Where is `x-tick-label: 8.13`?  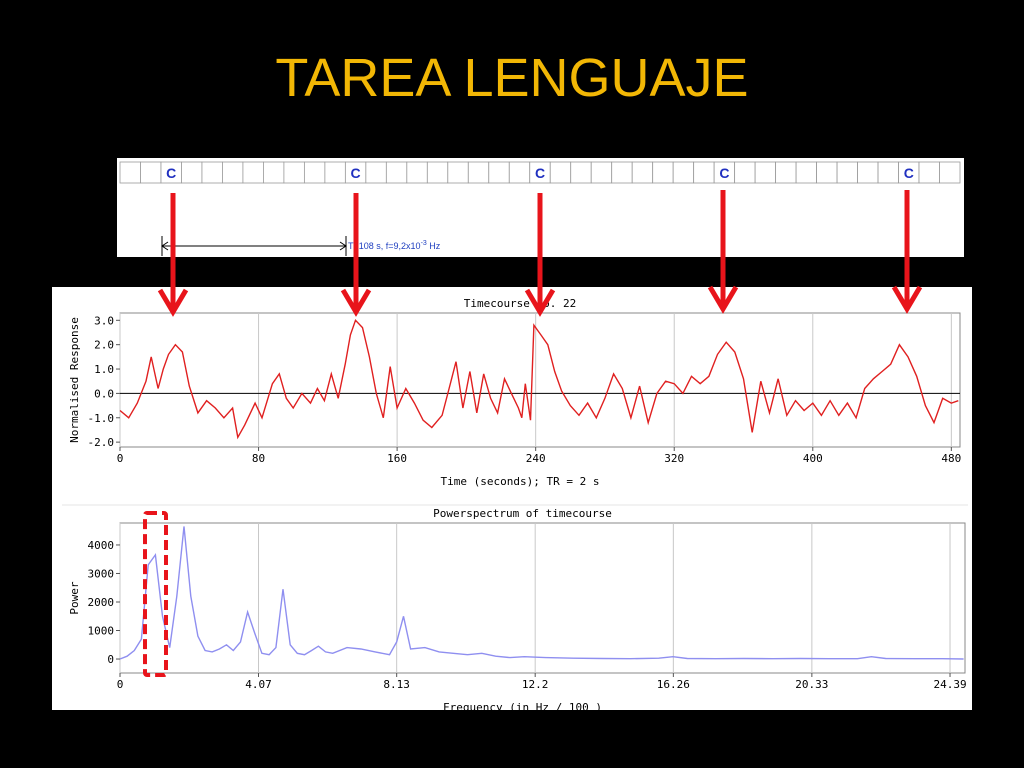 x-tick-label: 8.13 is located at coordinates (396, 684).